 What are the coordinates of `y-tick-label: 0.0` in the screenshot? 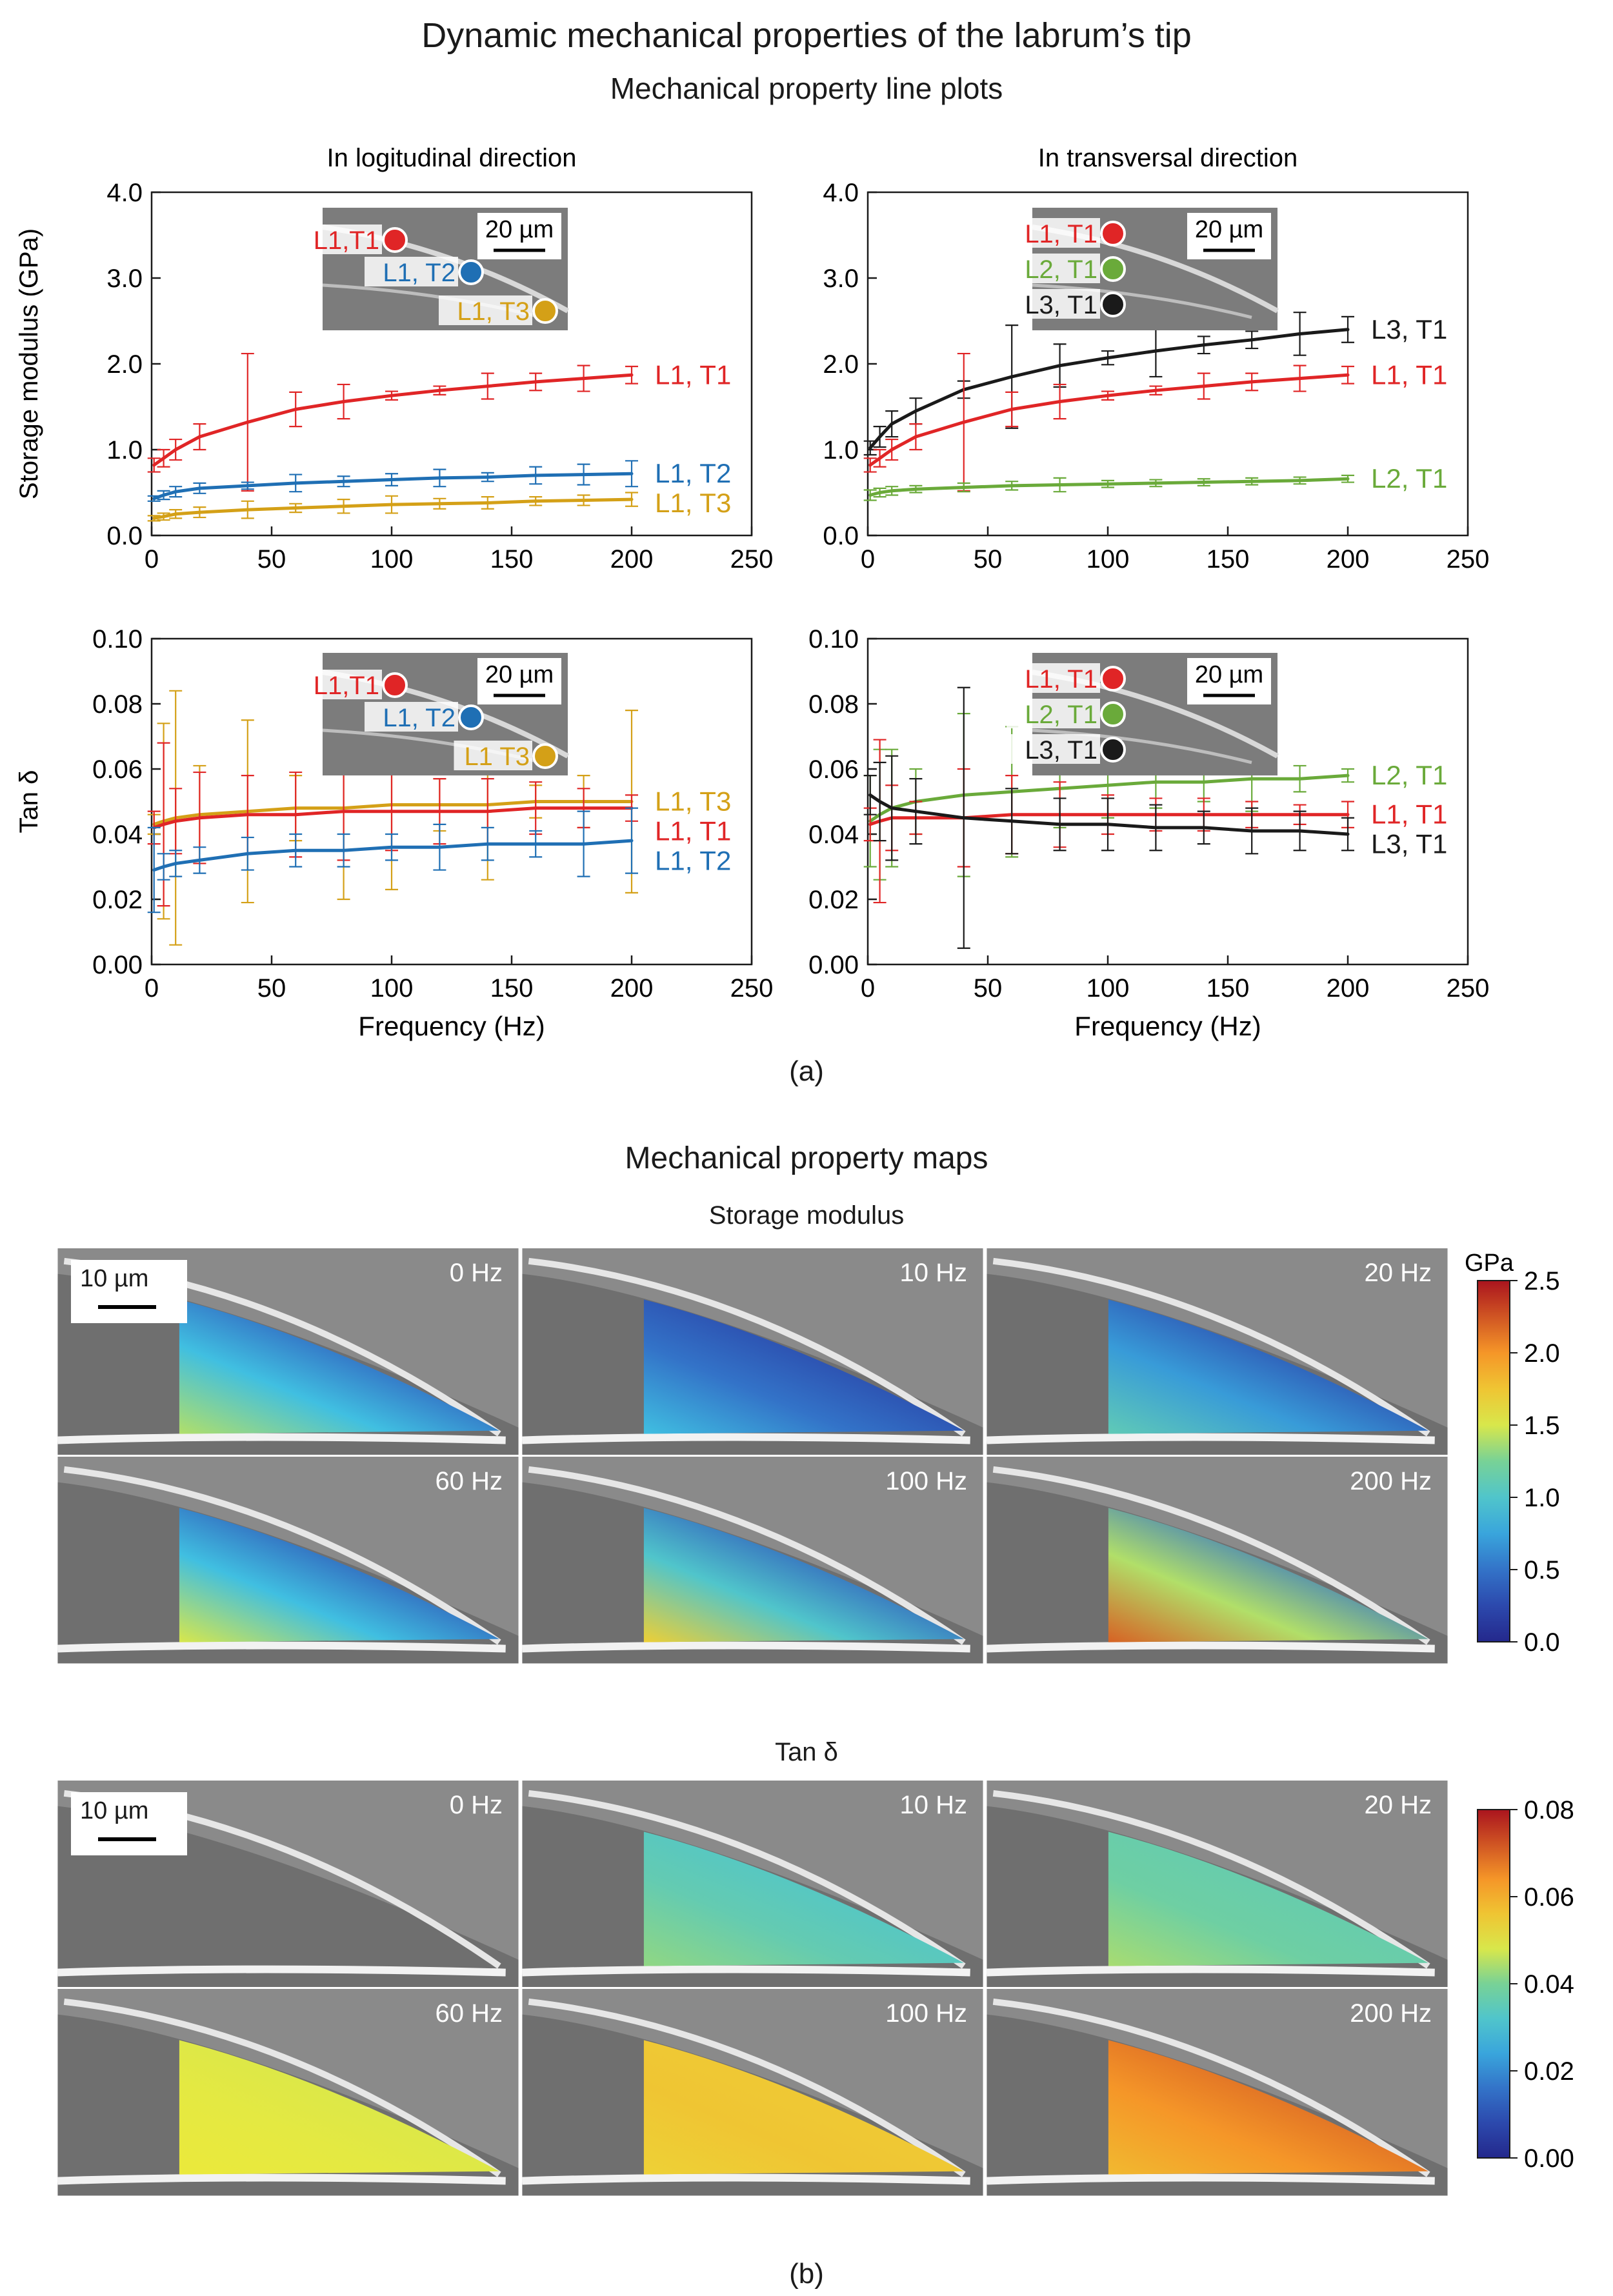 It's located at (125, 536).